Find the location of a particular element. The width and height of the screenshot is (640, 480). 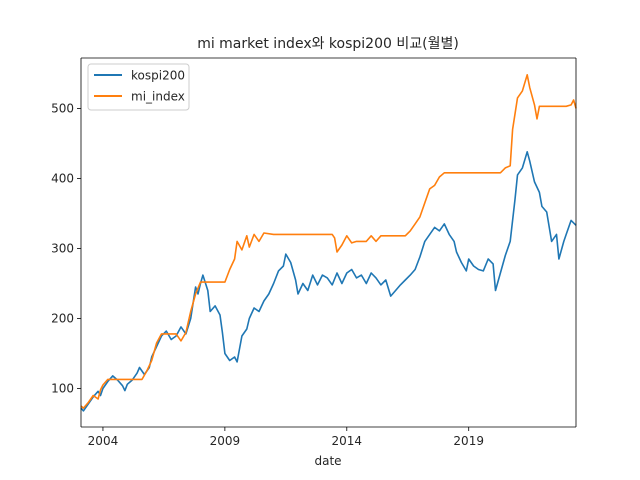

x-tick-label: 2019 is located at coordinates (468, 441).